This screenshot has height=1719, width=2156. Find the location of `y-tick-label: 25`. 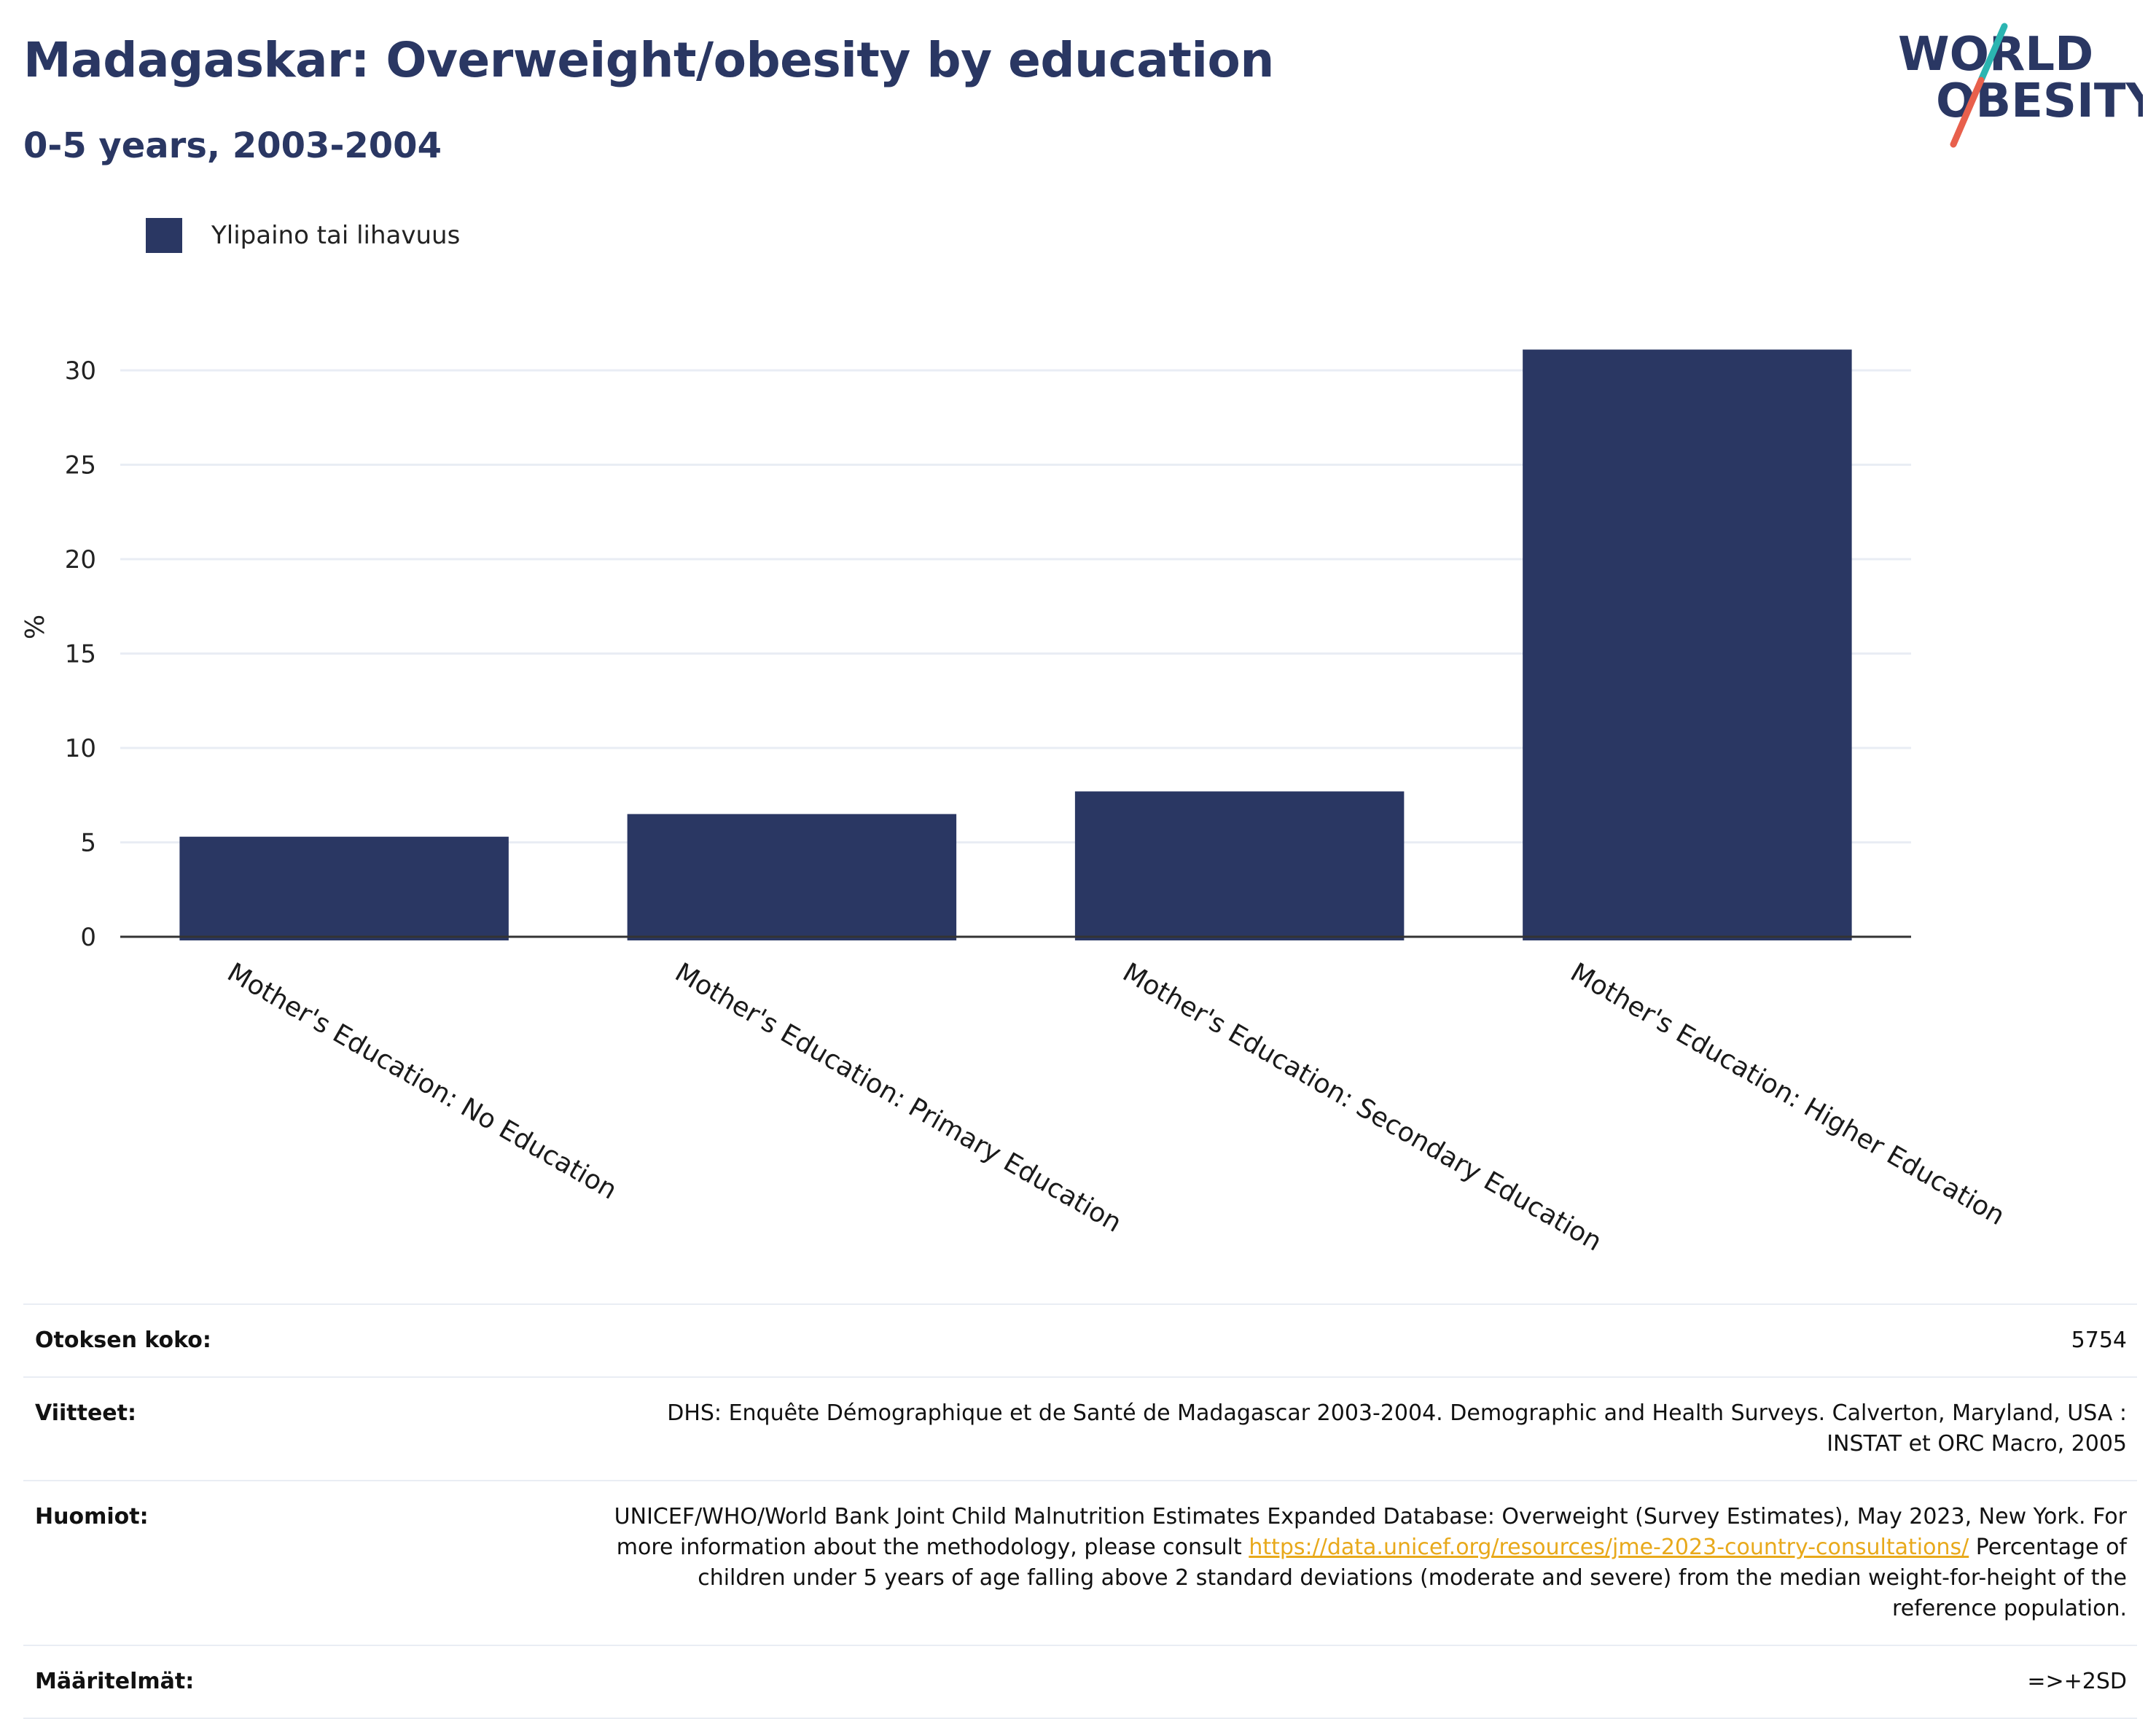

y-tick-label: 25 is located at coordinates (80, 466).